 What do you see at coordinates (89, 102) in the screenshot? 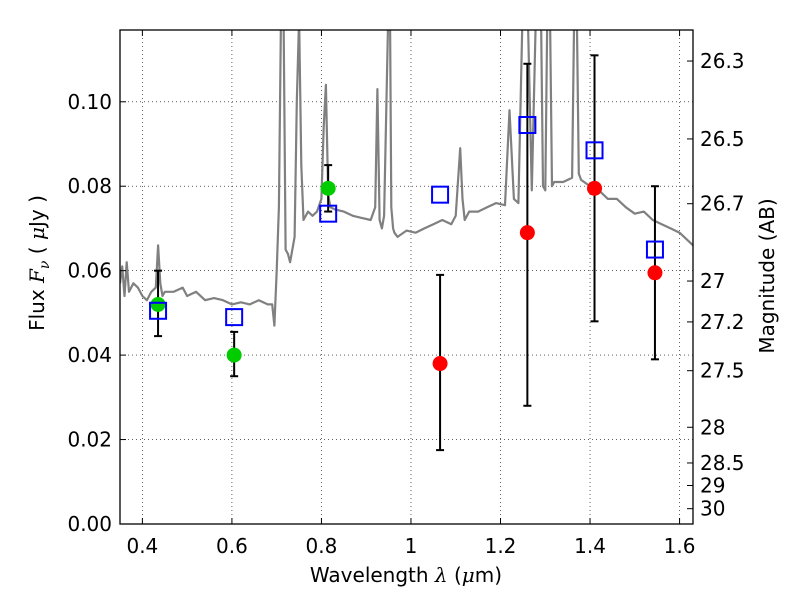
I see `y-tick-label: 0.10` at bounding box center [89, 102].